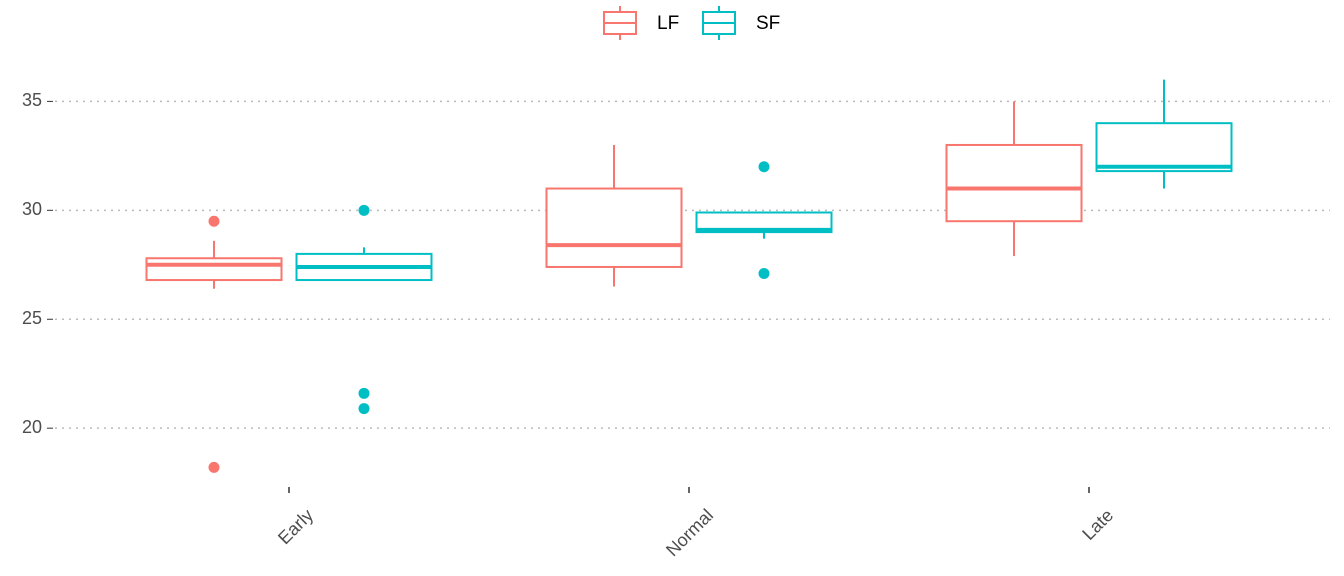  What do you see at coordinates (668, 23) in the screenshot?
I see `legend-label: LF` at bounding box center [668, 23].